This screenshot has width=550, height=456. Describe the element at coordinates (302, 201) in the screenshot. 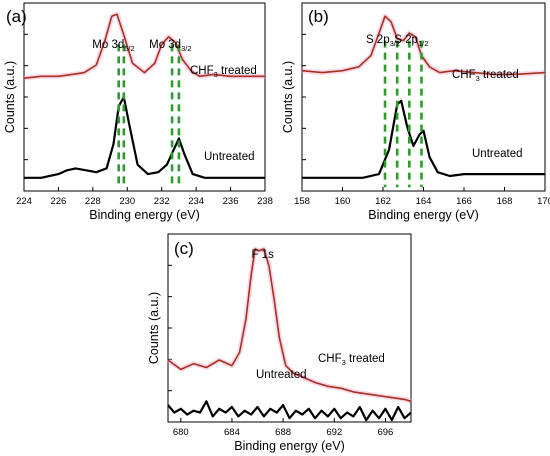

I see `x-tick-label: 158` at that location.